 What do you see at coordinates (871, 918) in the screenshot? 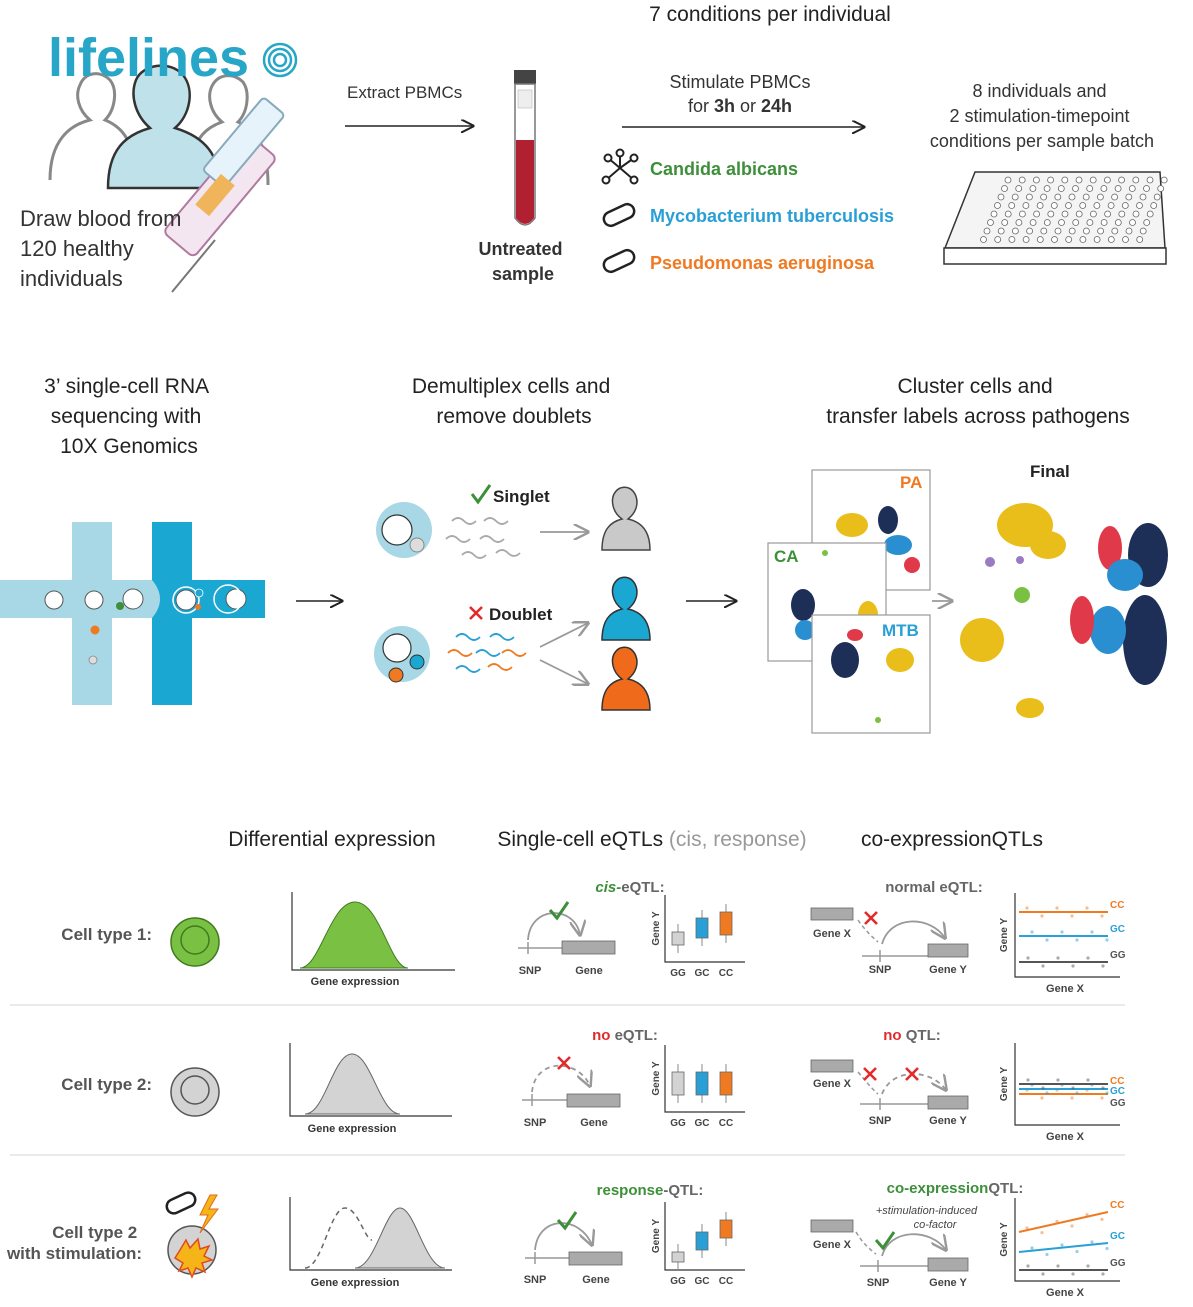
I see `cross-icon` at bounding box center [871, 918].